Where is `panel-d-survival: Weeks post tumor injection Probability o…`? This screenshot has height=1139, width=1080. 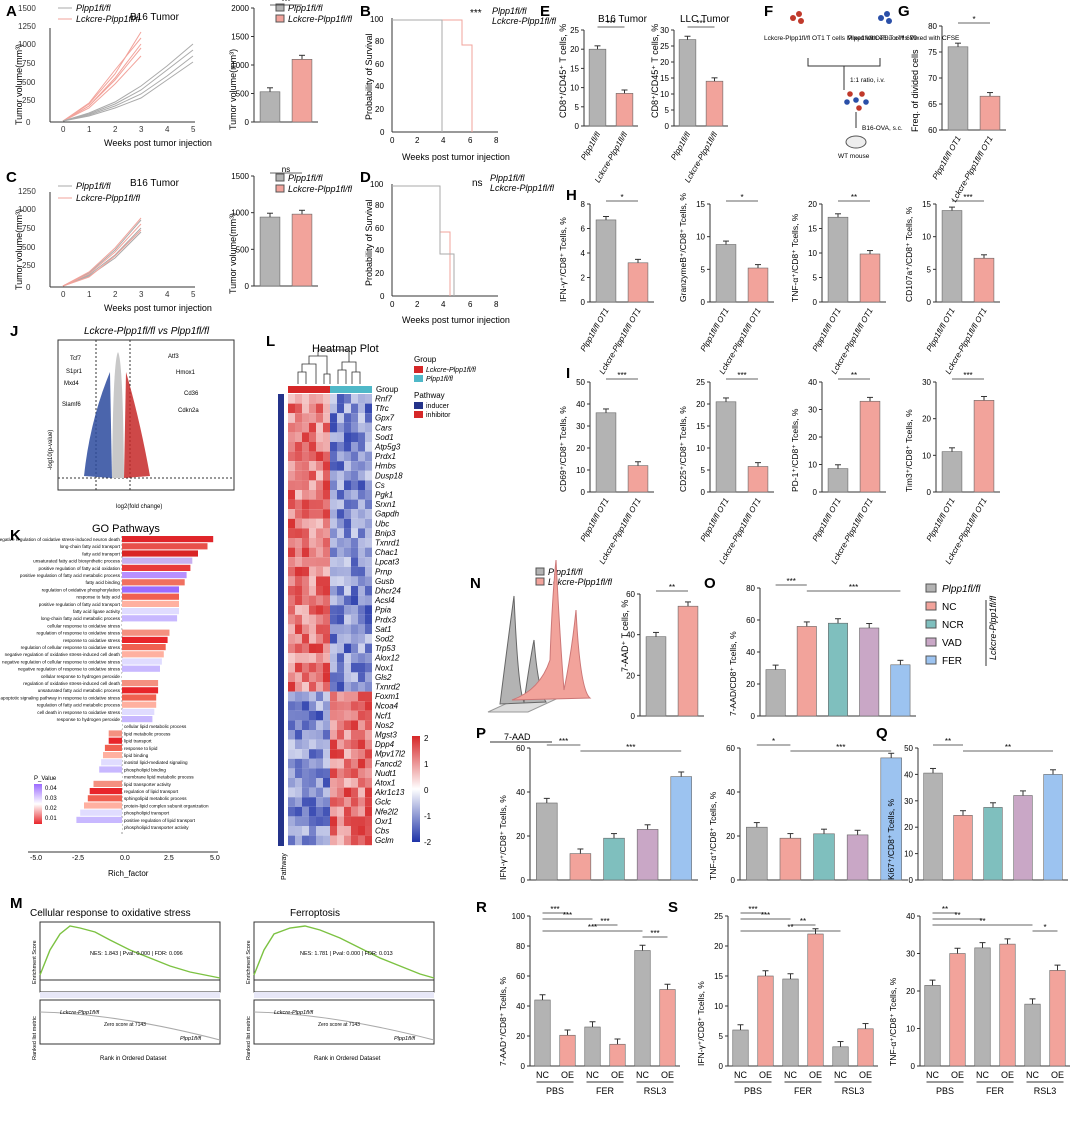 panel-d-survival: Weeks post tumor injection Probability o… is located at coordinates (459, 249).